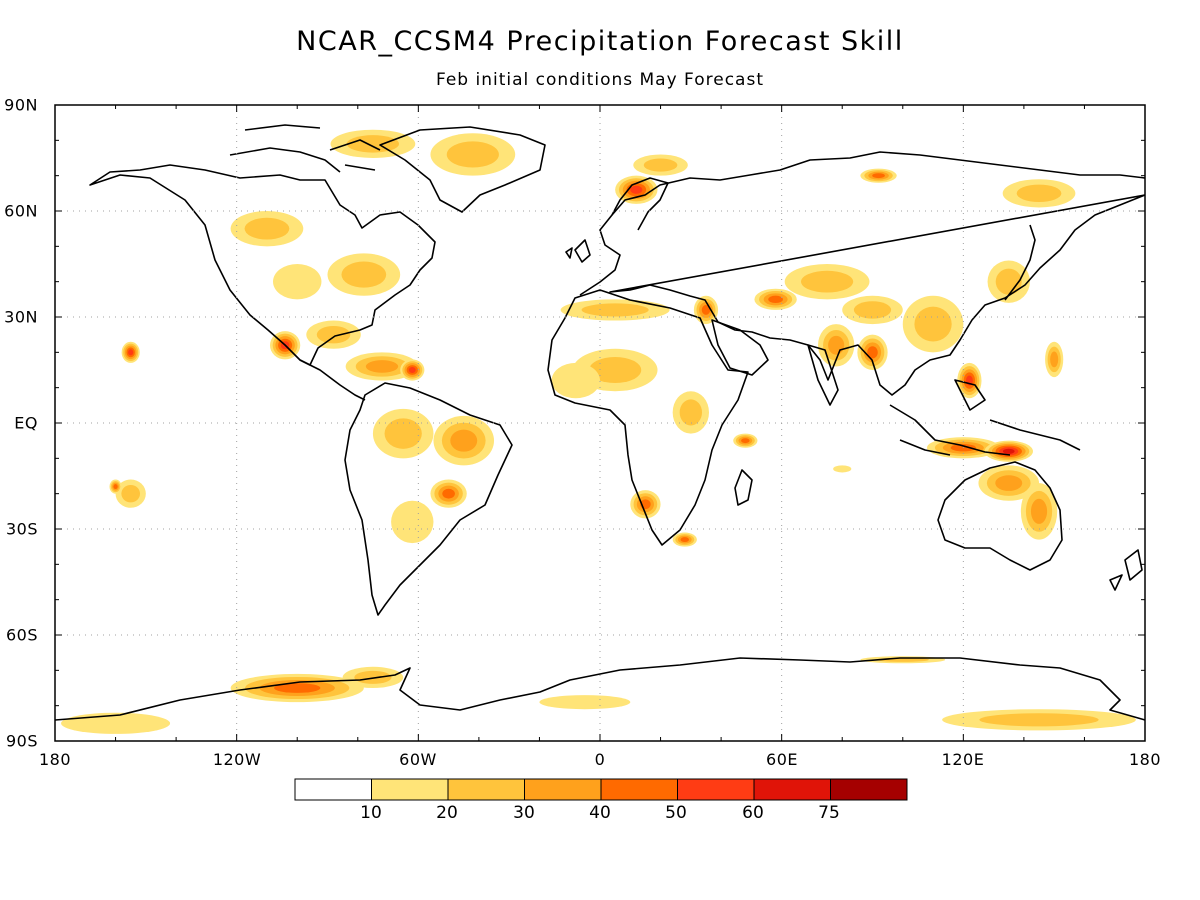  What do you see at coordinates (782, 759) in the screenshot?
I see `lon-label-60e: 60E` at bounding box center [782, 759].